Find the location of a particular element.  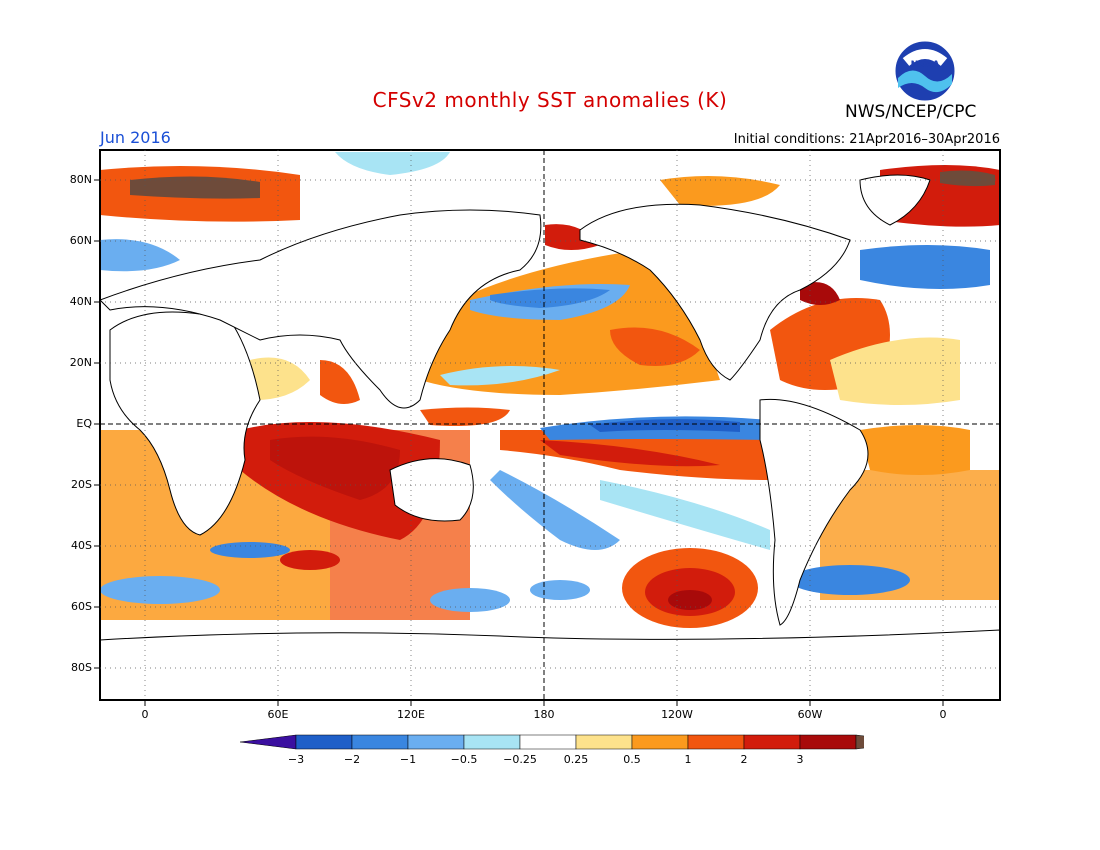

initial-conditions: Initial conditions: 21Apr2016–30Apr2016 is located at coordinates (866, 139).